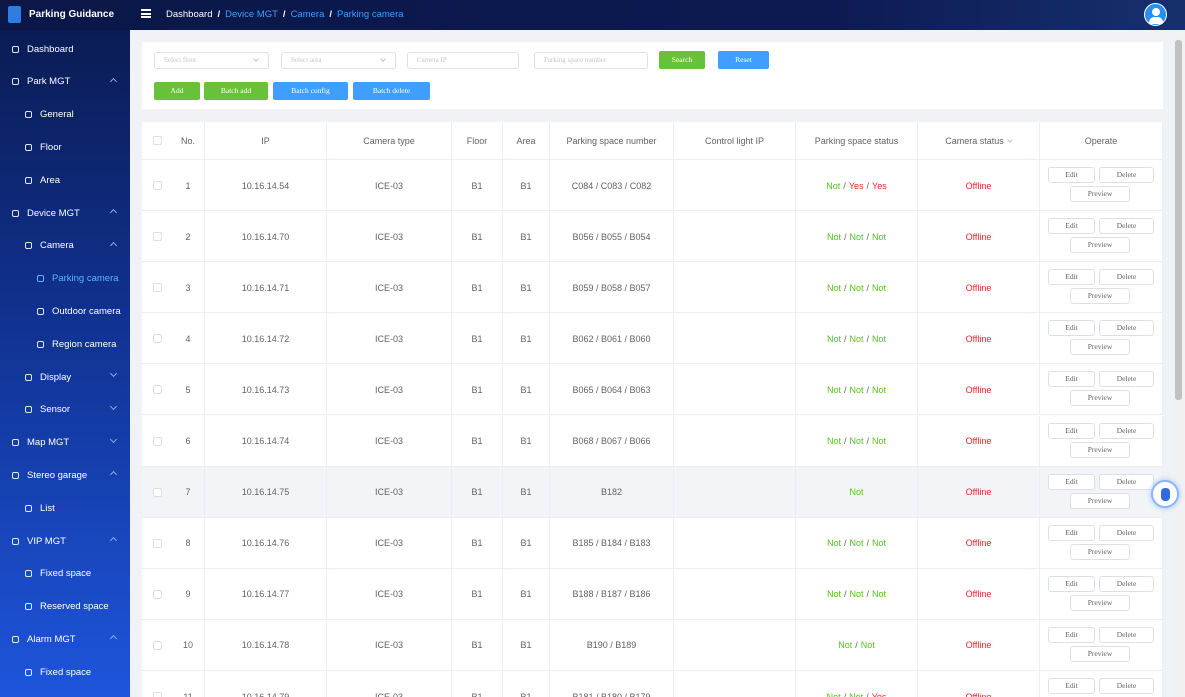 This screenshot has width=1185, height=697. What do you see at coordinates (189, 14) in the screenshot?
I see `breadcrumb-item: Dashboard` at bounding box center [189, 14].